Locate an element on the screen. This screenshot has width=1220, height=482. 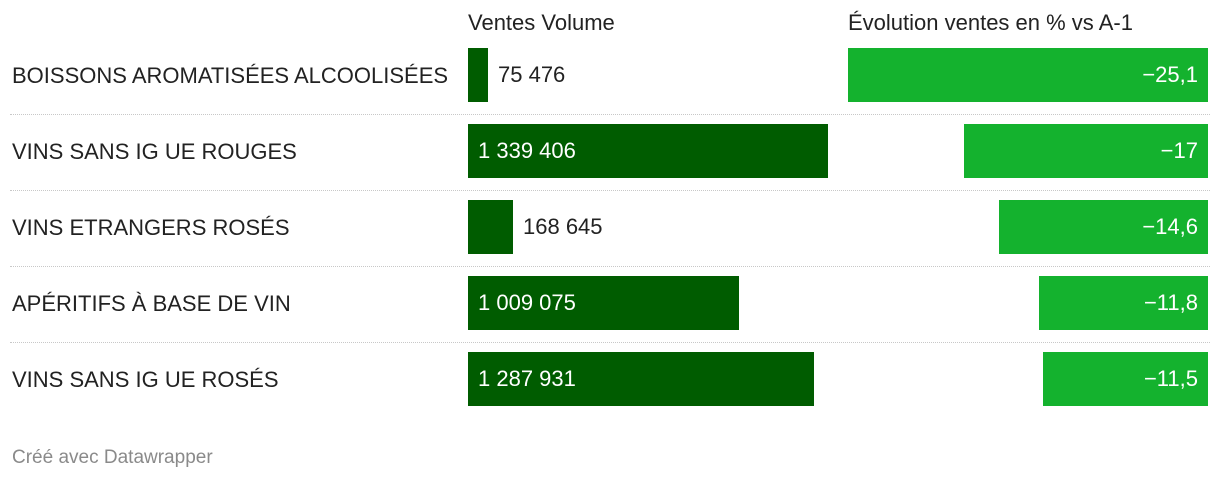
category-label: BOISSONS AROMATISÉES ALCOOLISÉES is located at coordinates (230, 75).